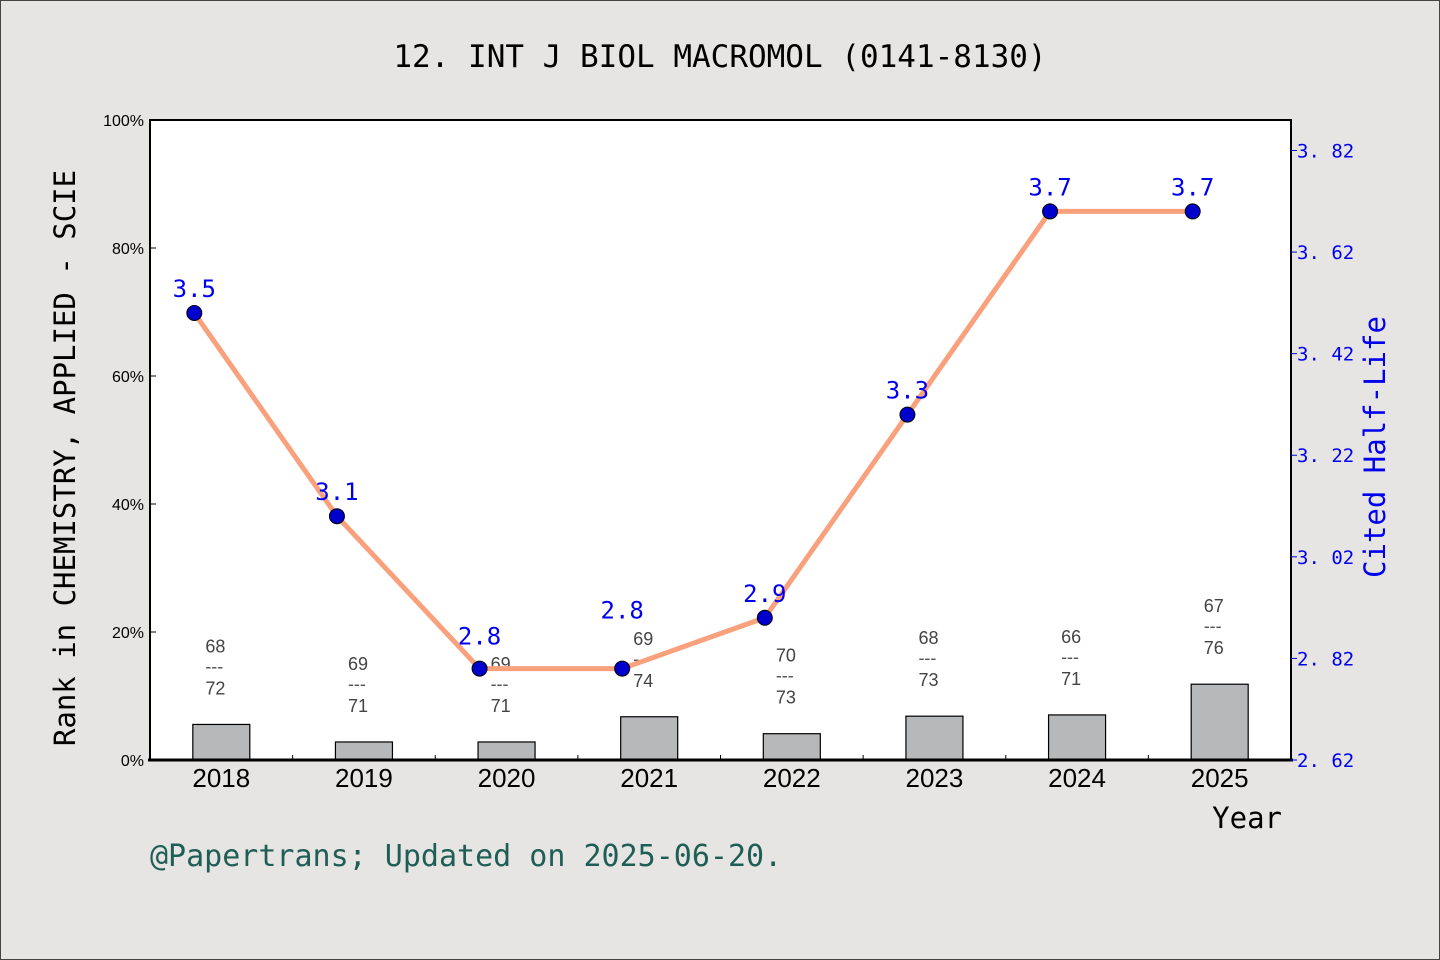 The width and height of the screenshot is (1440, 960). Describe the element at coordinates (194, 289) in the screenshot. I see `half-life-value-label: 3.5` at that location.